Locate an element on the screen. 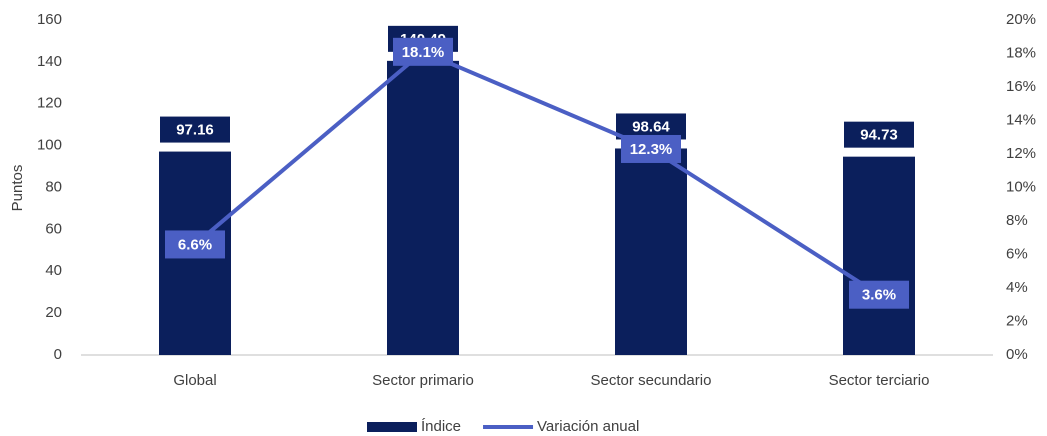  legend-swatch is located at coordinates (392, 427).